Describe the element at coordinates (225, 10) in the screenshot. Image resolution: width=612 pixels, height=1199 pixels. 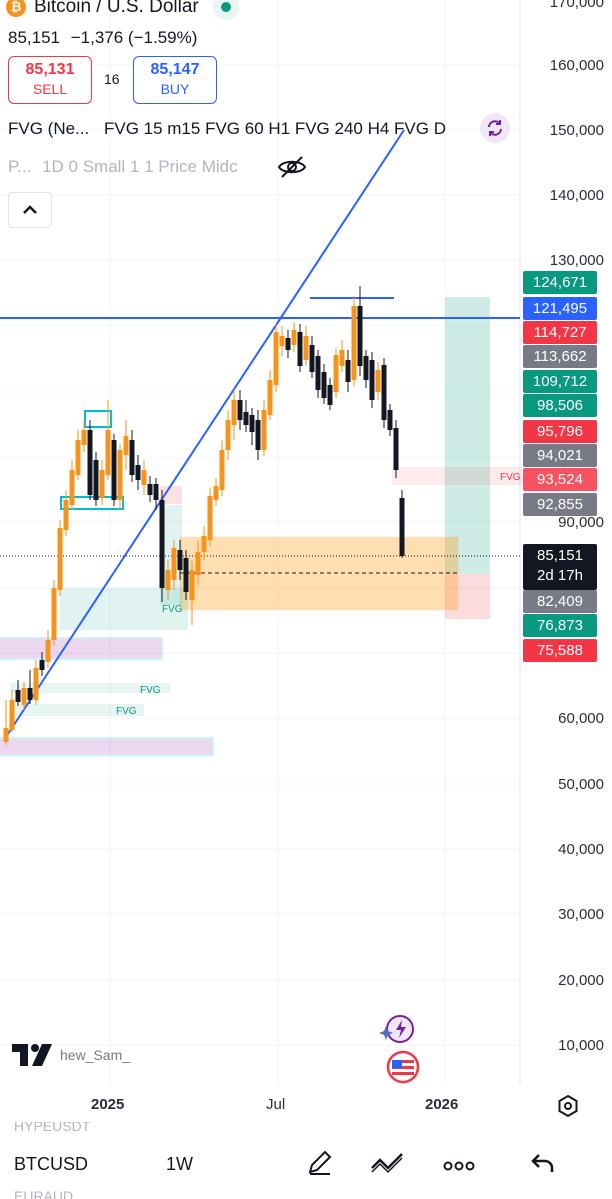
I see `market-status-icon` at that location.